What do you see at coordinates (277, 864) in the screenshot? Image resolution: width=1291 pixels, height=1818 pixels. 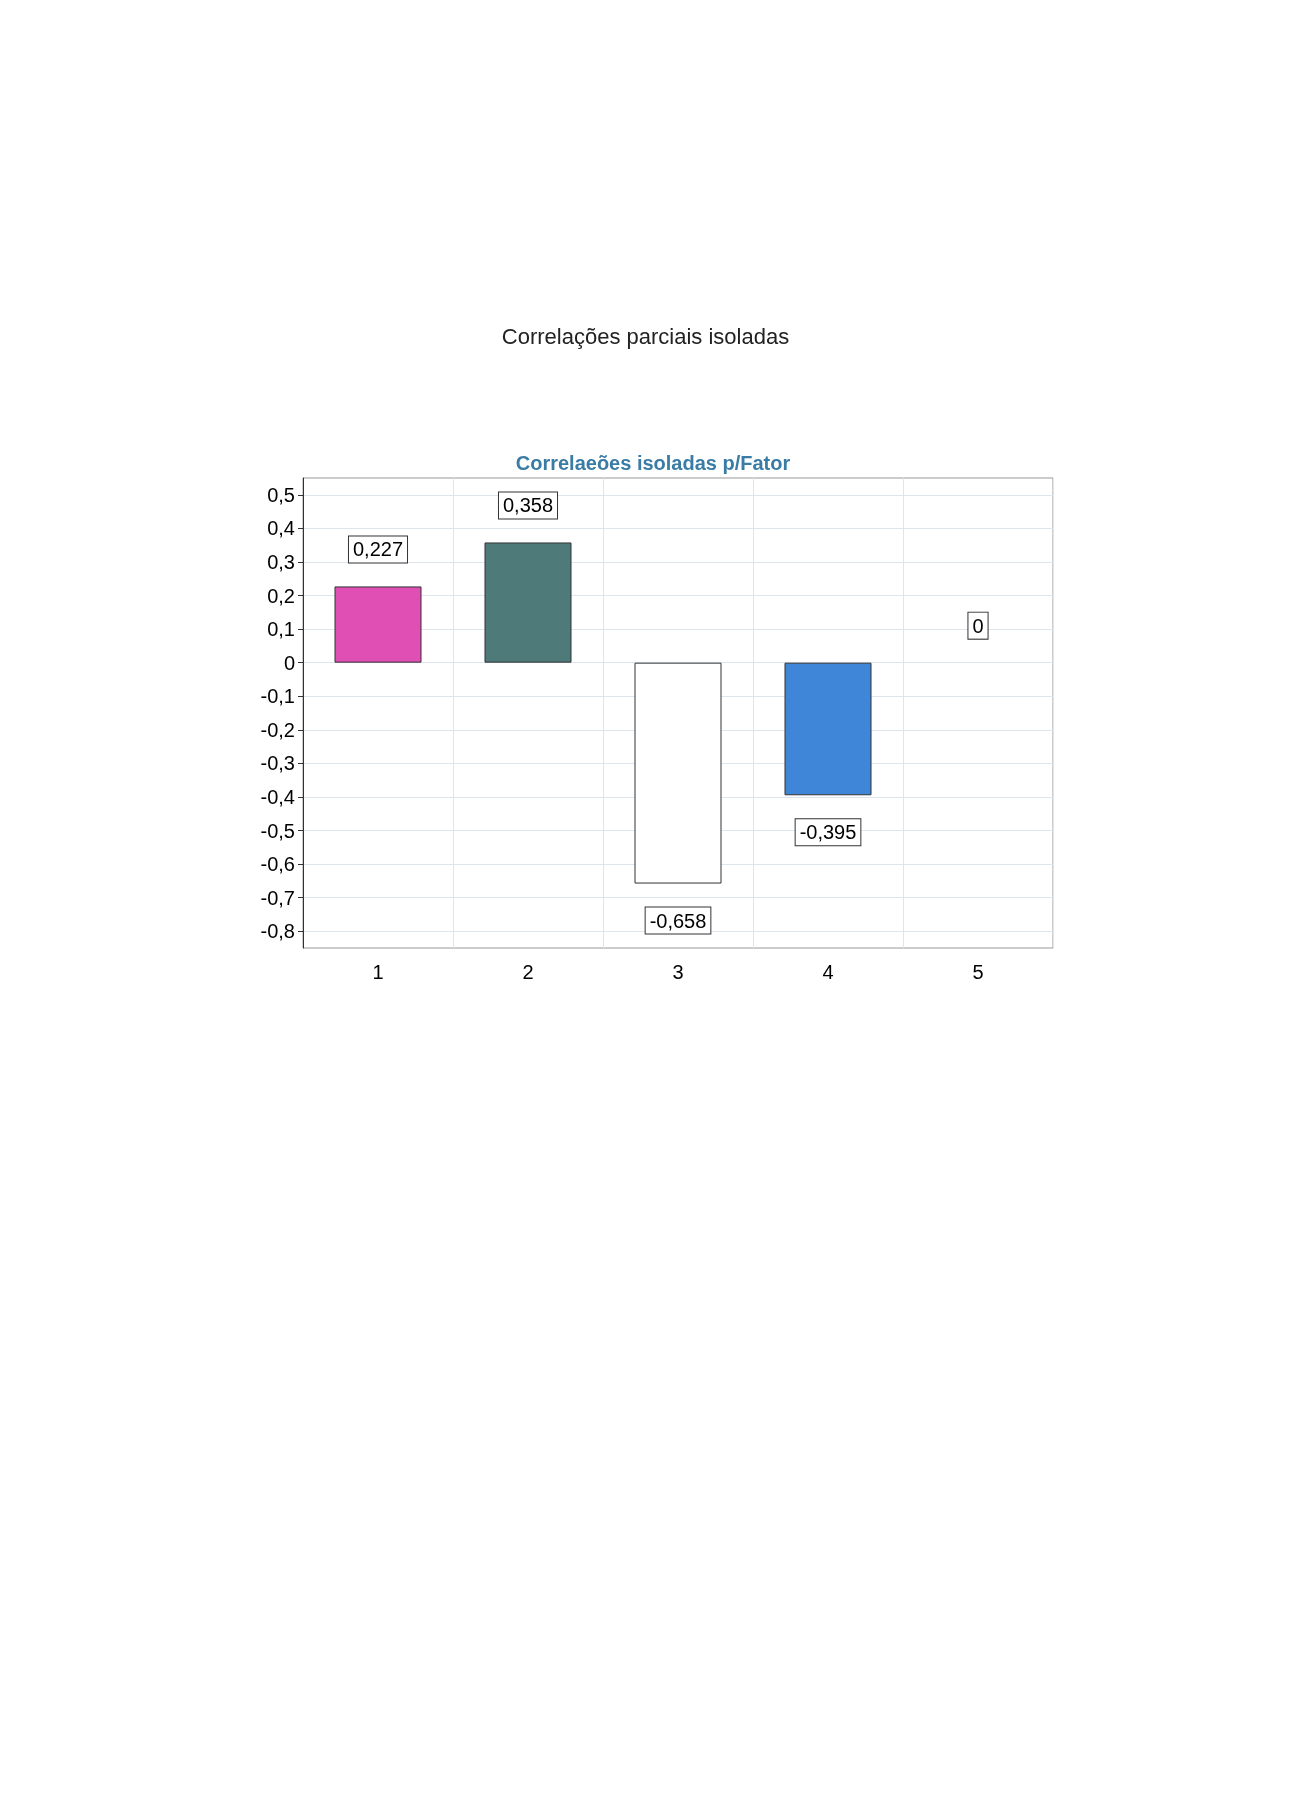 I see `y-tick-label: -0,6` at bounding box center [277, 864].